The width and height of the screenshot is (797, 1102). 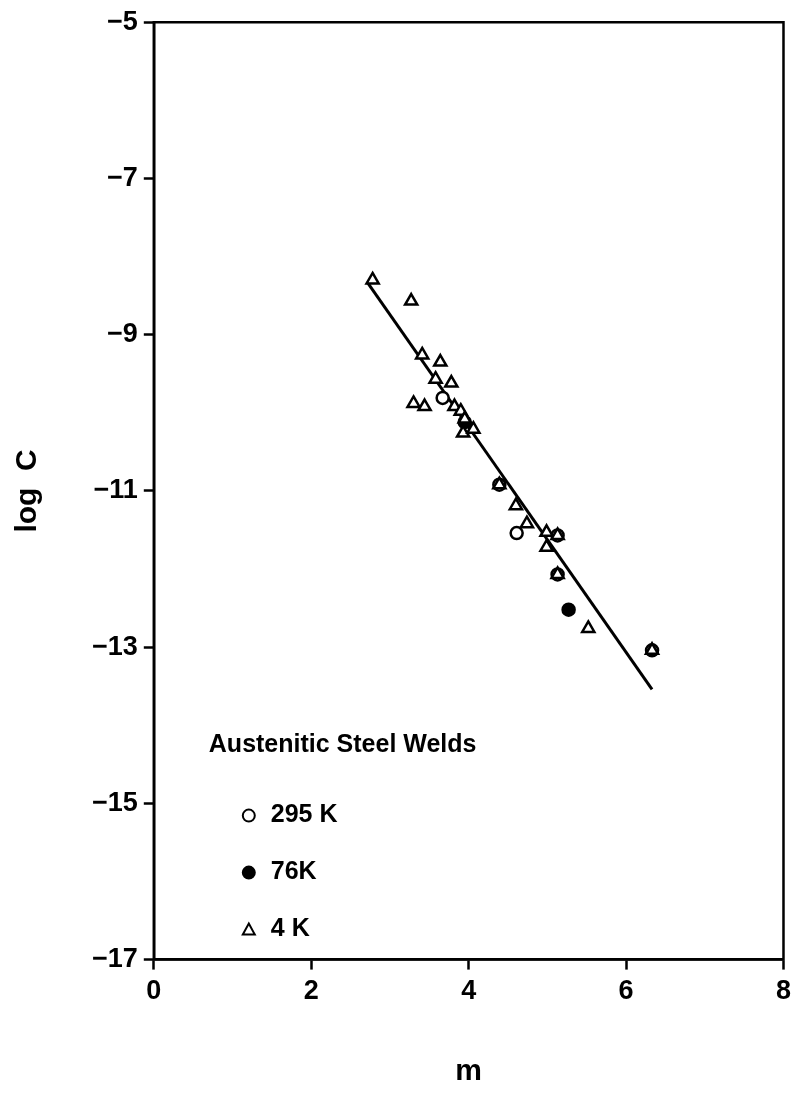 What do you see at coordinates (293, 870) in the screenshot?
I see `legend-label: 76K` at bounding box center [293, 870].